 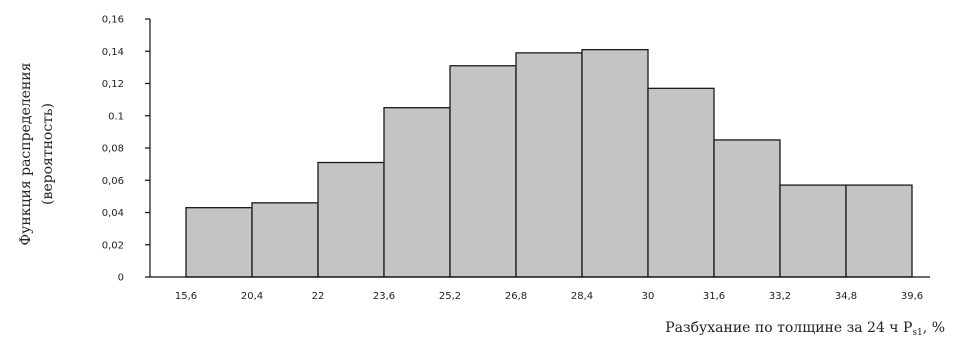 I want to click on x-tick-label: 33,2, so click(x=780, y=296).